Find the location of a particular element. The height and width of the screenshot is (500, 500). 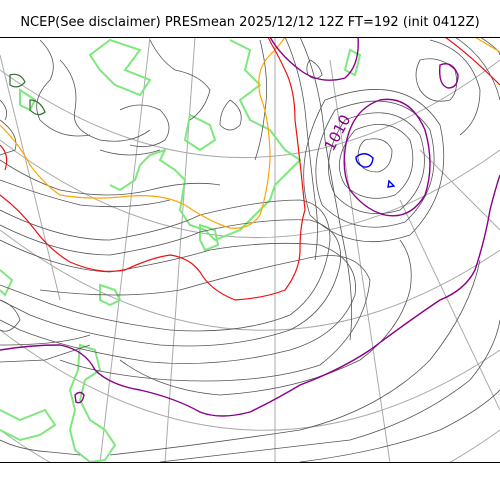

isobar-1010-island is located at coordinates (448, 76).